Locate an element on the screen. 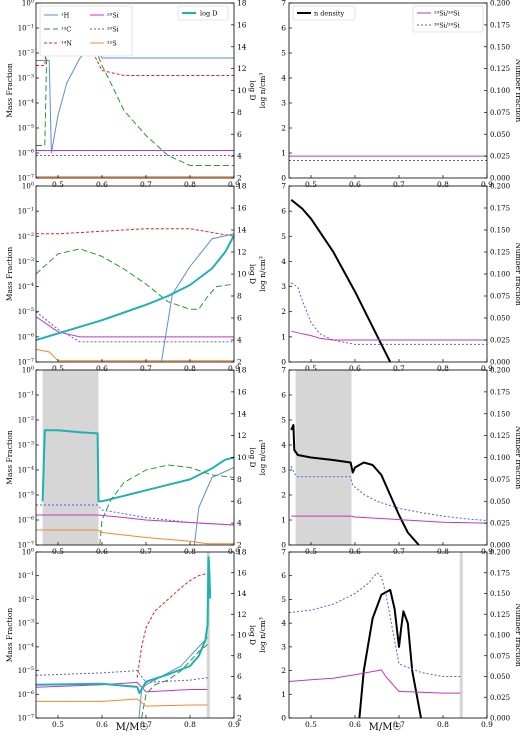 This screenshot has width=520, height=740. y2-tick-label: 12 is located at coordinates (242, 614).